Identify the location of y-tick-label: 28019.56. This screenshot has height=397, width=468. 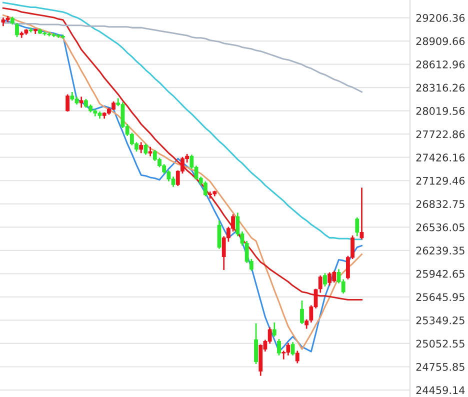
(440, 111).